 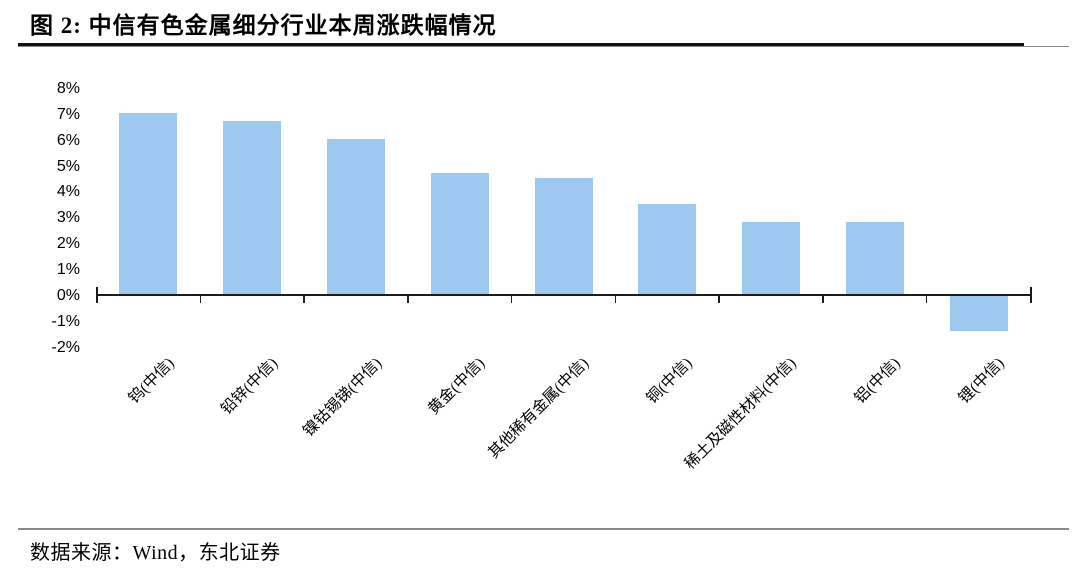 I want to click on footer-rule, so click(x=543, y=529).